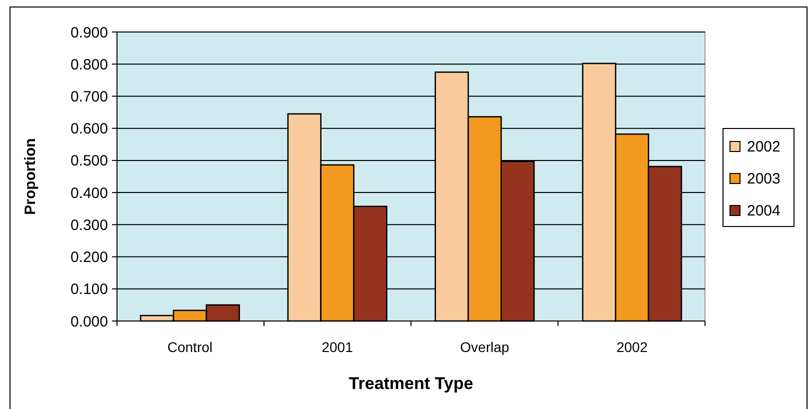 The image size is (808, 409). What do you see at coordinates (485, 347) in the screenshot?
I see `x-tick-label: Overlap` at bounding box center [485, 347].